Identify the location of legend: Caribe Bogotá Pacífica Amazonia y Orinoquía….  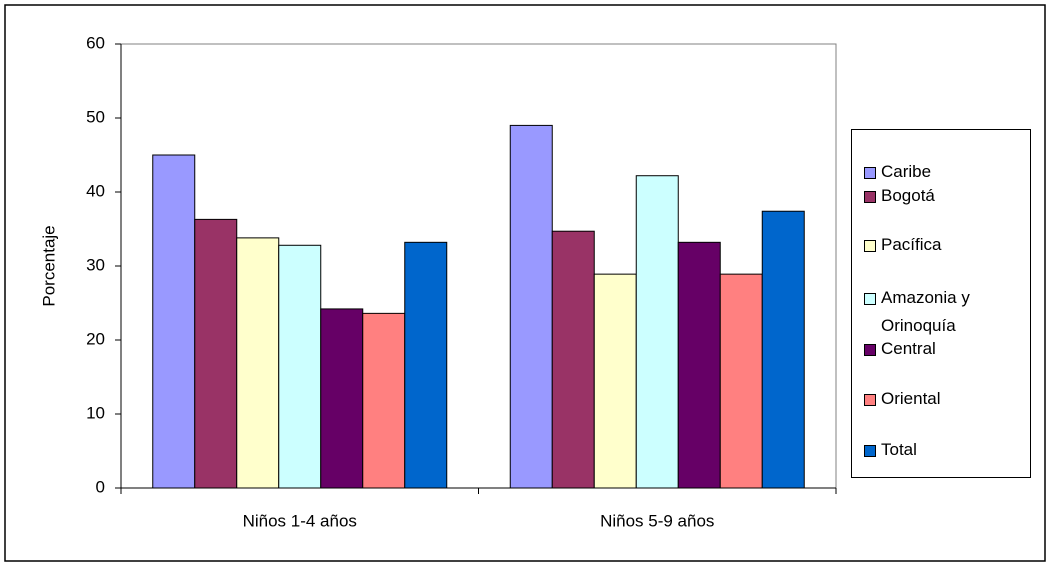
(941, 303).